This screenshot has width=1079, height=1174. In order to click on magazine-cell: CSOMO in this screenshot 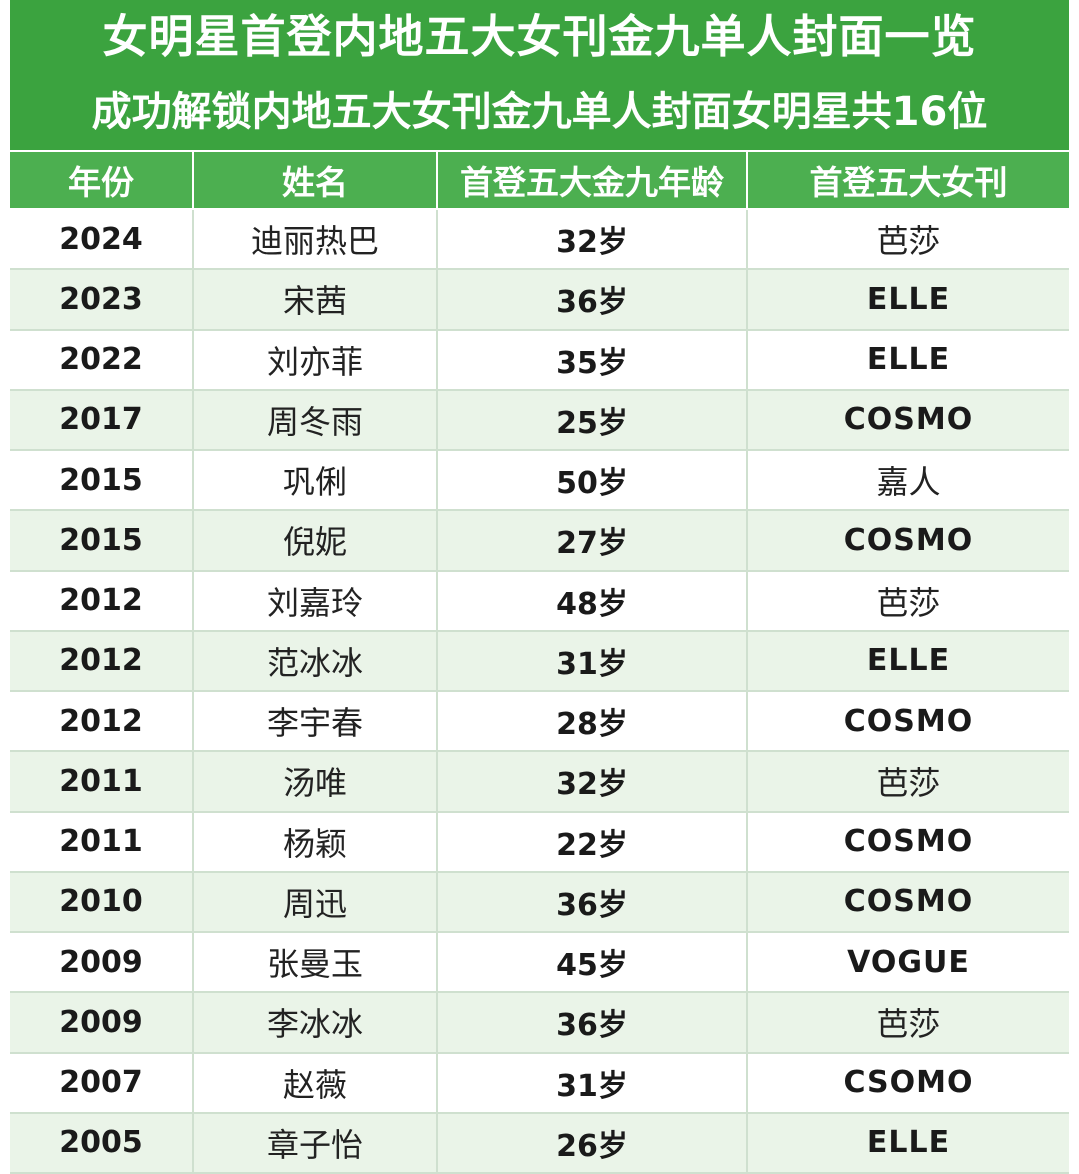, I will do `click(908, 1083)`.